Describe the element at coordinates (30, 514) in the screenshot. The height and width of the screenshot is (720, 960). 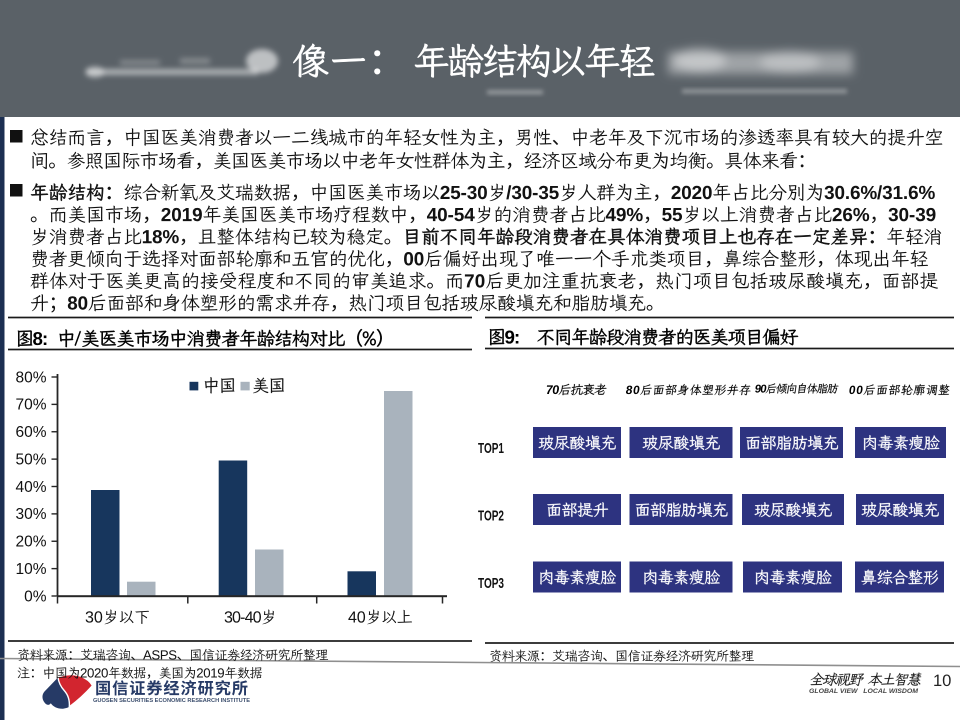
I see `svg-text: 30%` at that location.